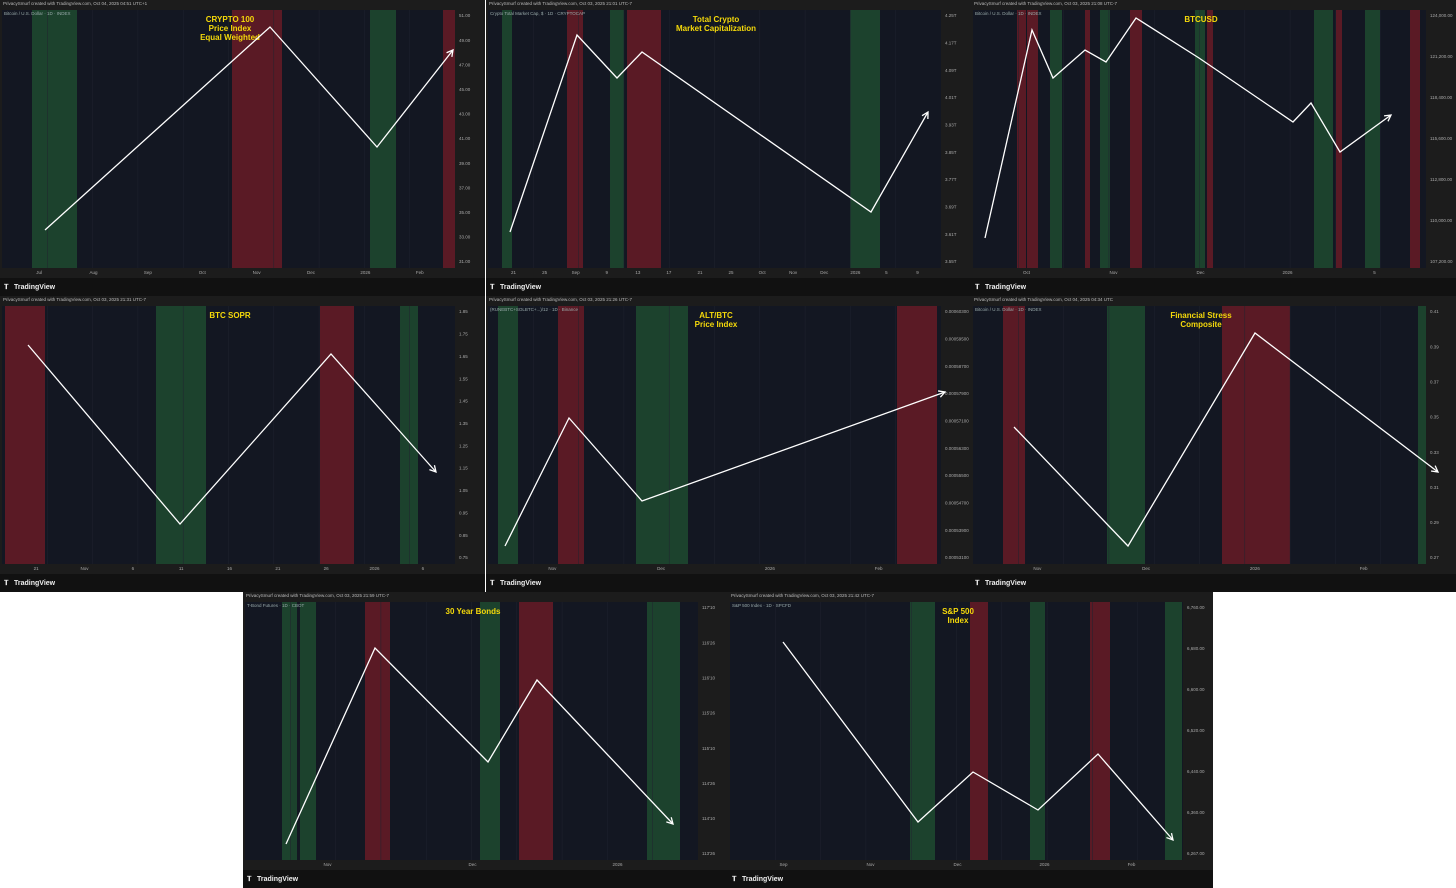 The image size is (1456, 888). What do you see at coordinates (957, 421) in the screenshot?
I see `y-tick-label: 0.00057100` at bounding box center [957, 421].